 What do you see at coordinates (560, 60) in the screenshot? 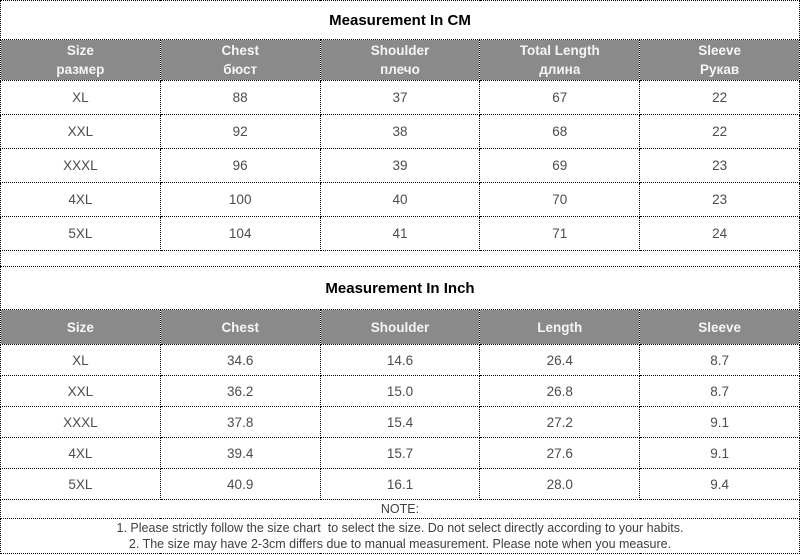
I see `cm-header-length: Total Length длина` at bounding box center [560, 60].